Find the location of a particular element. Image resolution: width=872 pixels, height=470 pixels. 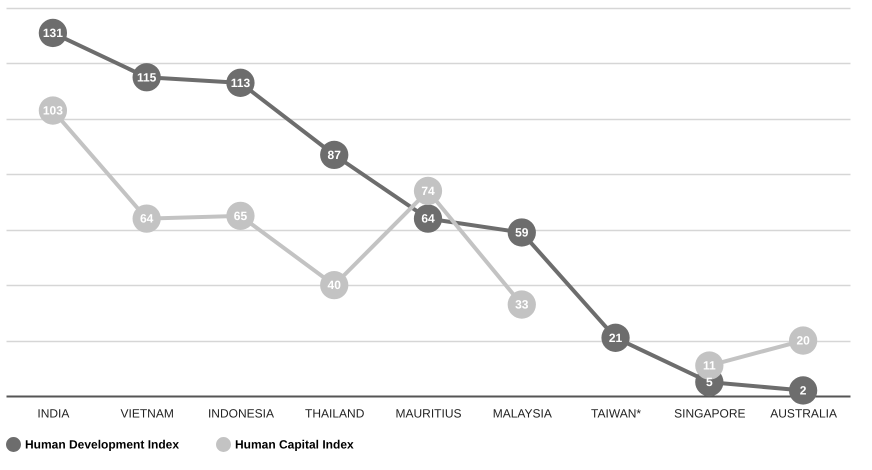

data-label: 131 is located at coordinates (53, 33).